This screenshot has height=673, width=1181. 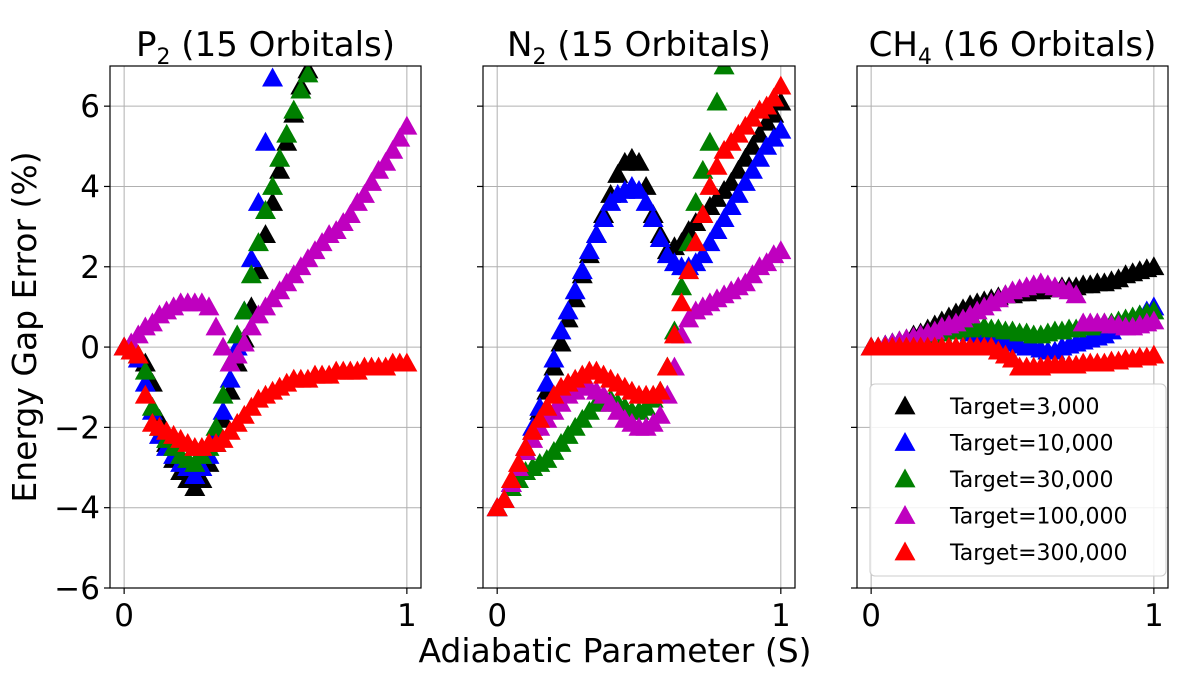 What do you see at coordinates (614, 649) in the screenshot?
I see `x-axis-label: Adiabatic Parameter (S)` at bounding box center [614, 649].